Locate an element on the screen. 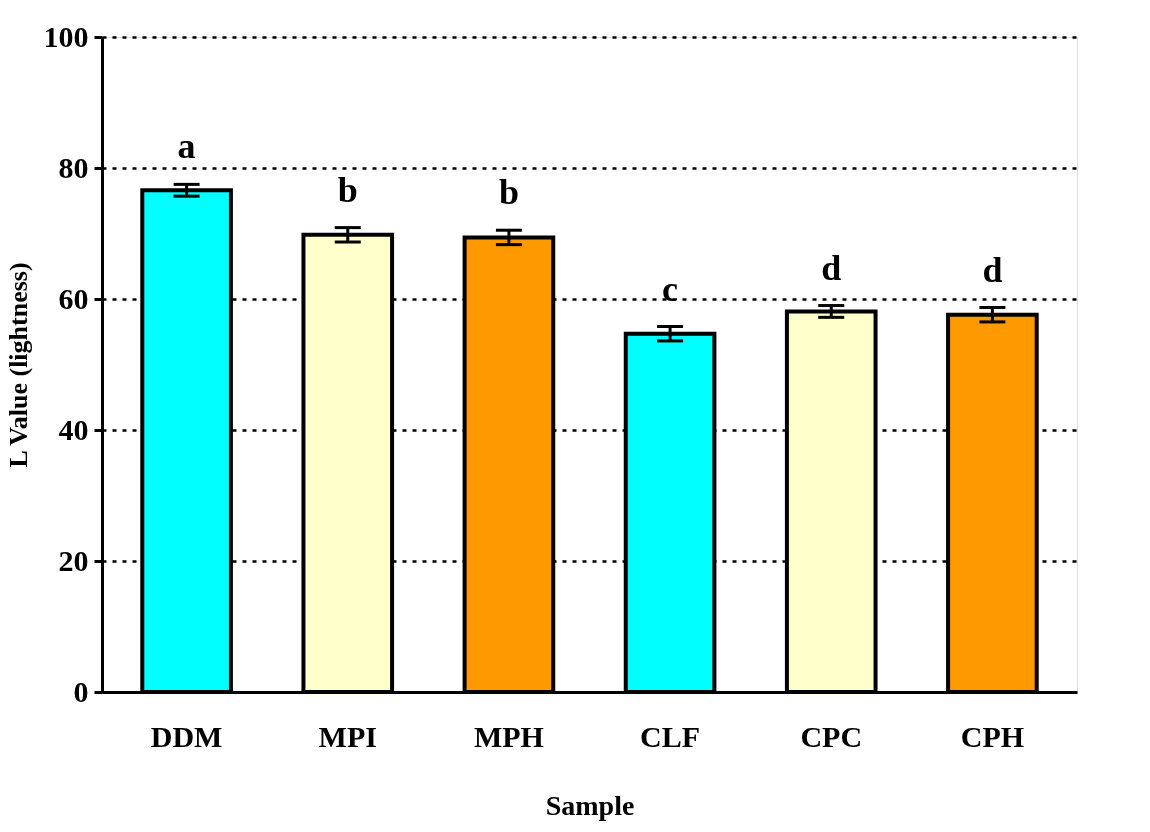 Image resolution: width=1150 pixels, height=832 pixels. y-tick-label: 60 is located at coordinates (73, 298).